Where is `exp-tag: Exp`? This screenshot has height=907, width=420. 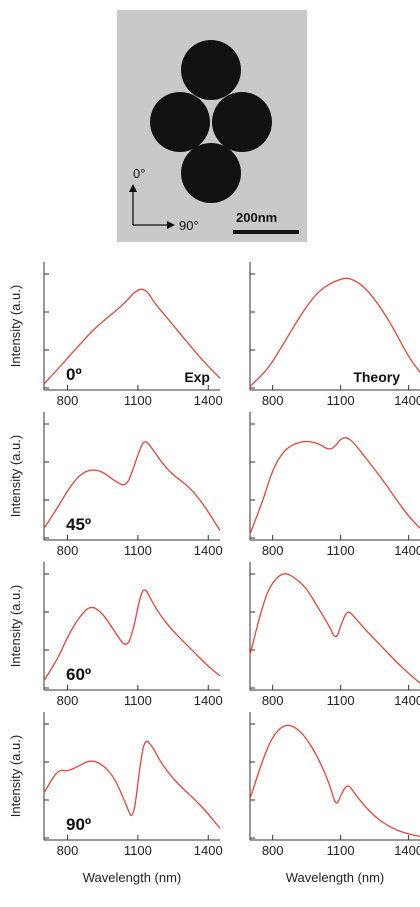 exp-tag: Exp is located at coordinates (197, 377).